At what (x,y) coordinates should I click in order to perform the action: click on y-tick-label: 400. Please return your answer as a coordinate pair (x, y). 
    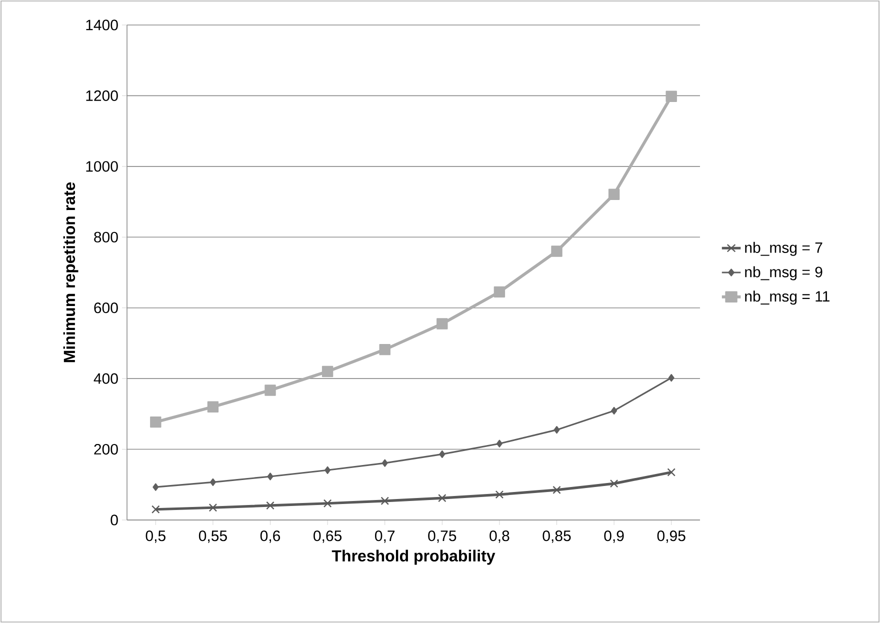
    Looking at the image, I should click on (106, 378).